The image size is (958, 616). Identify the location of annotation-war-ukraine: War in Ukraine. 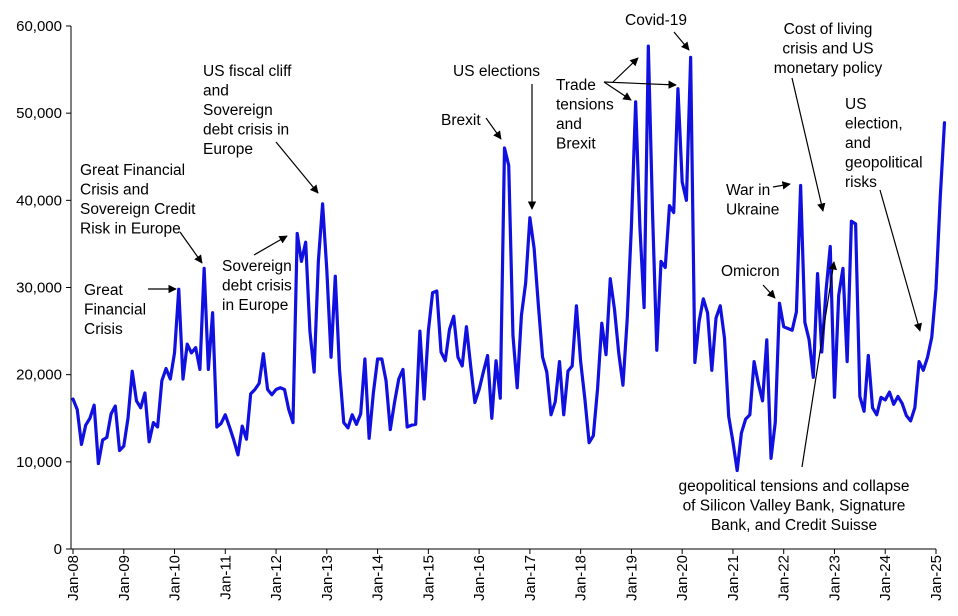
(758, 200).